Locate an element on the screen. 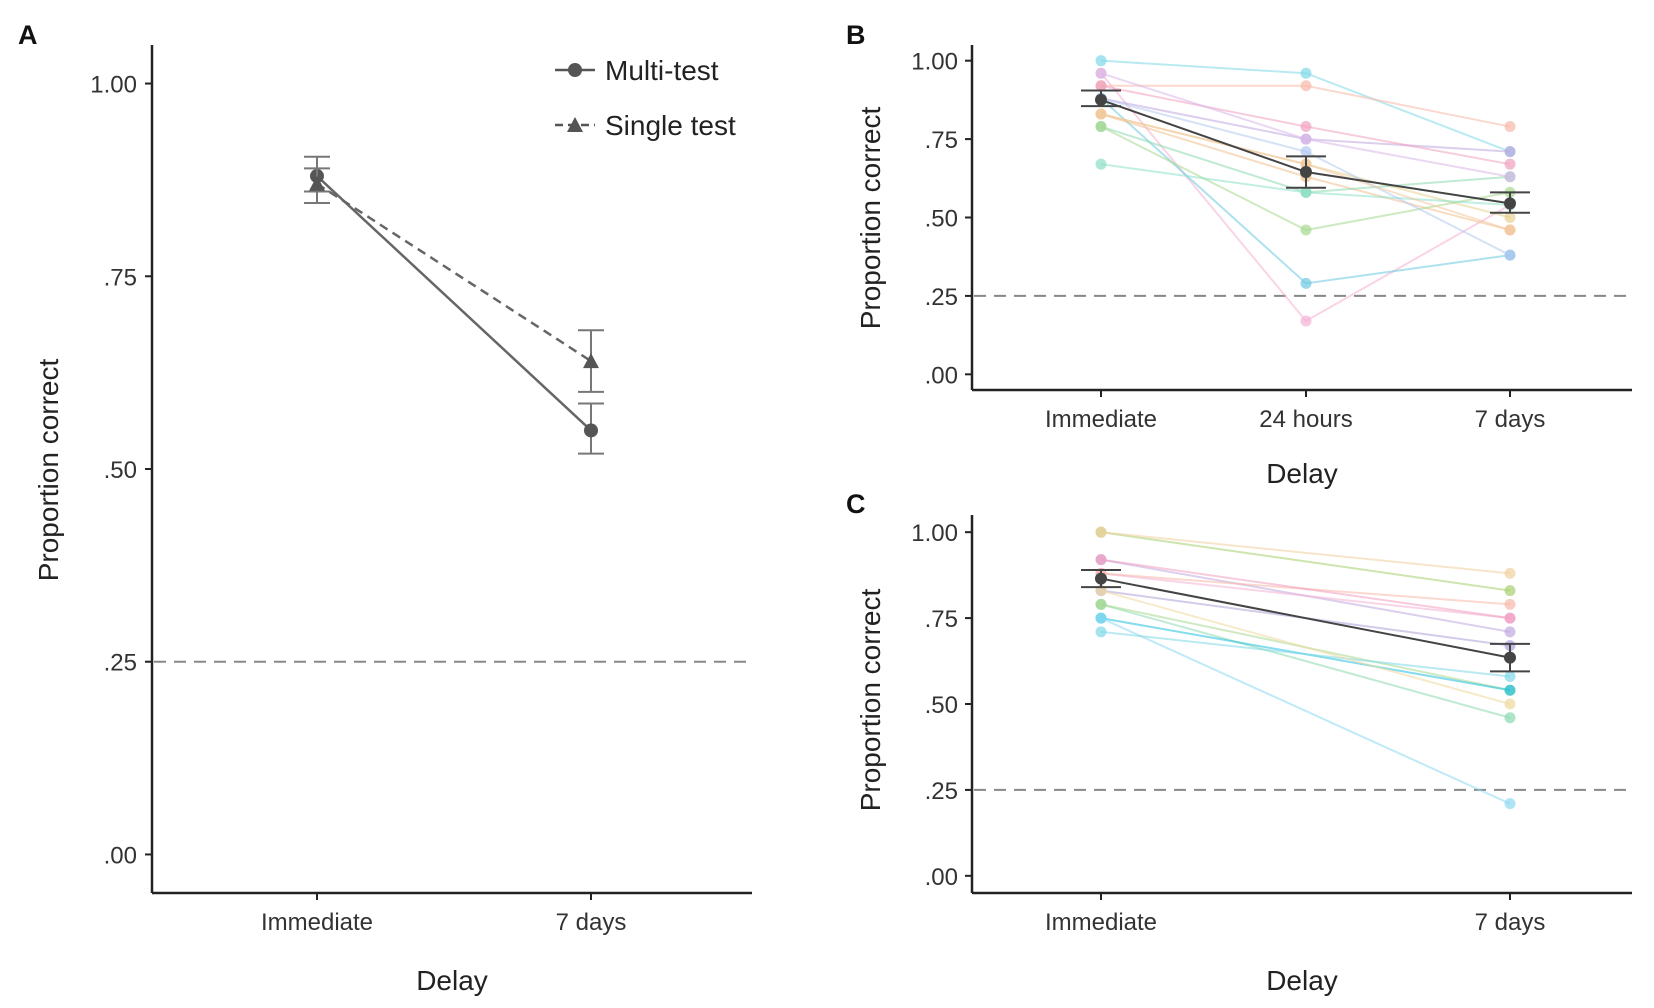 This screenshot has width=1654, height=1008. panel-c-x-tick-label: 7 days is located at coordinates (1510, 922).